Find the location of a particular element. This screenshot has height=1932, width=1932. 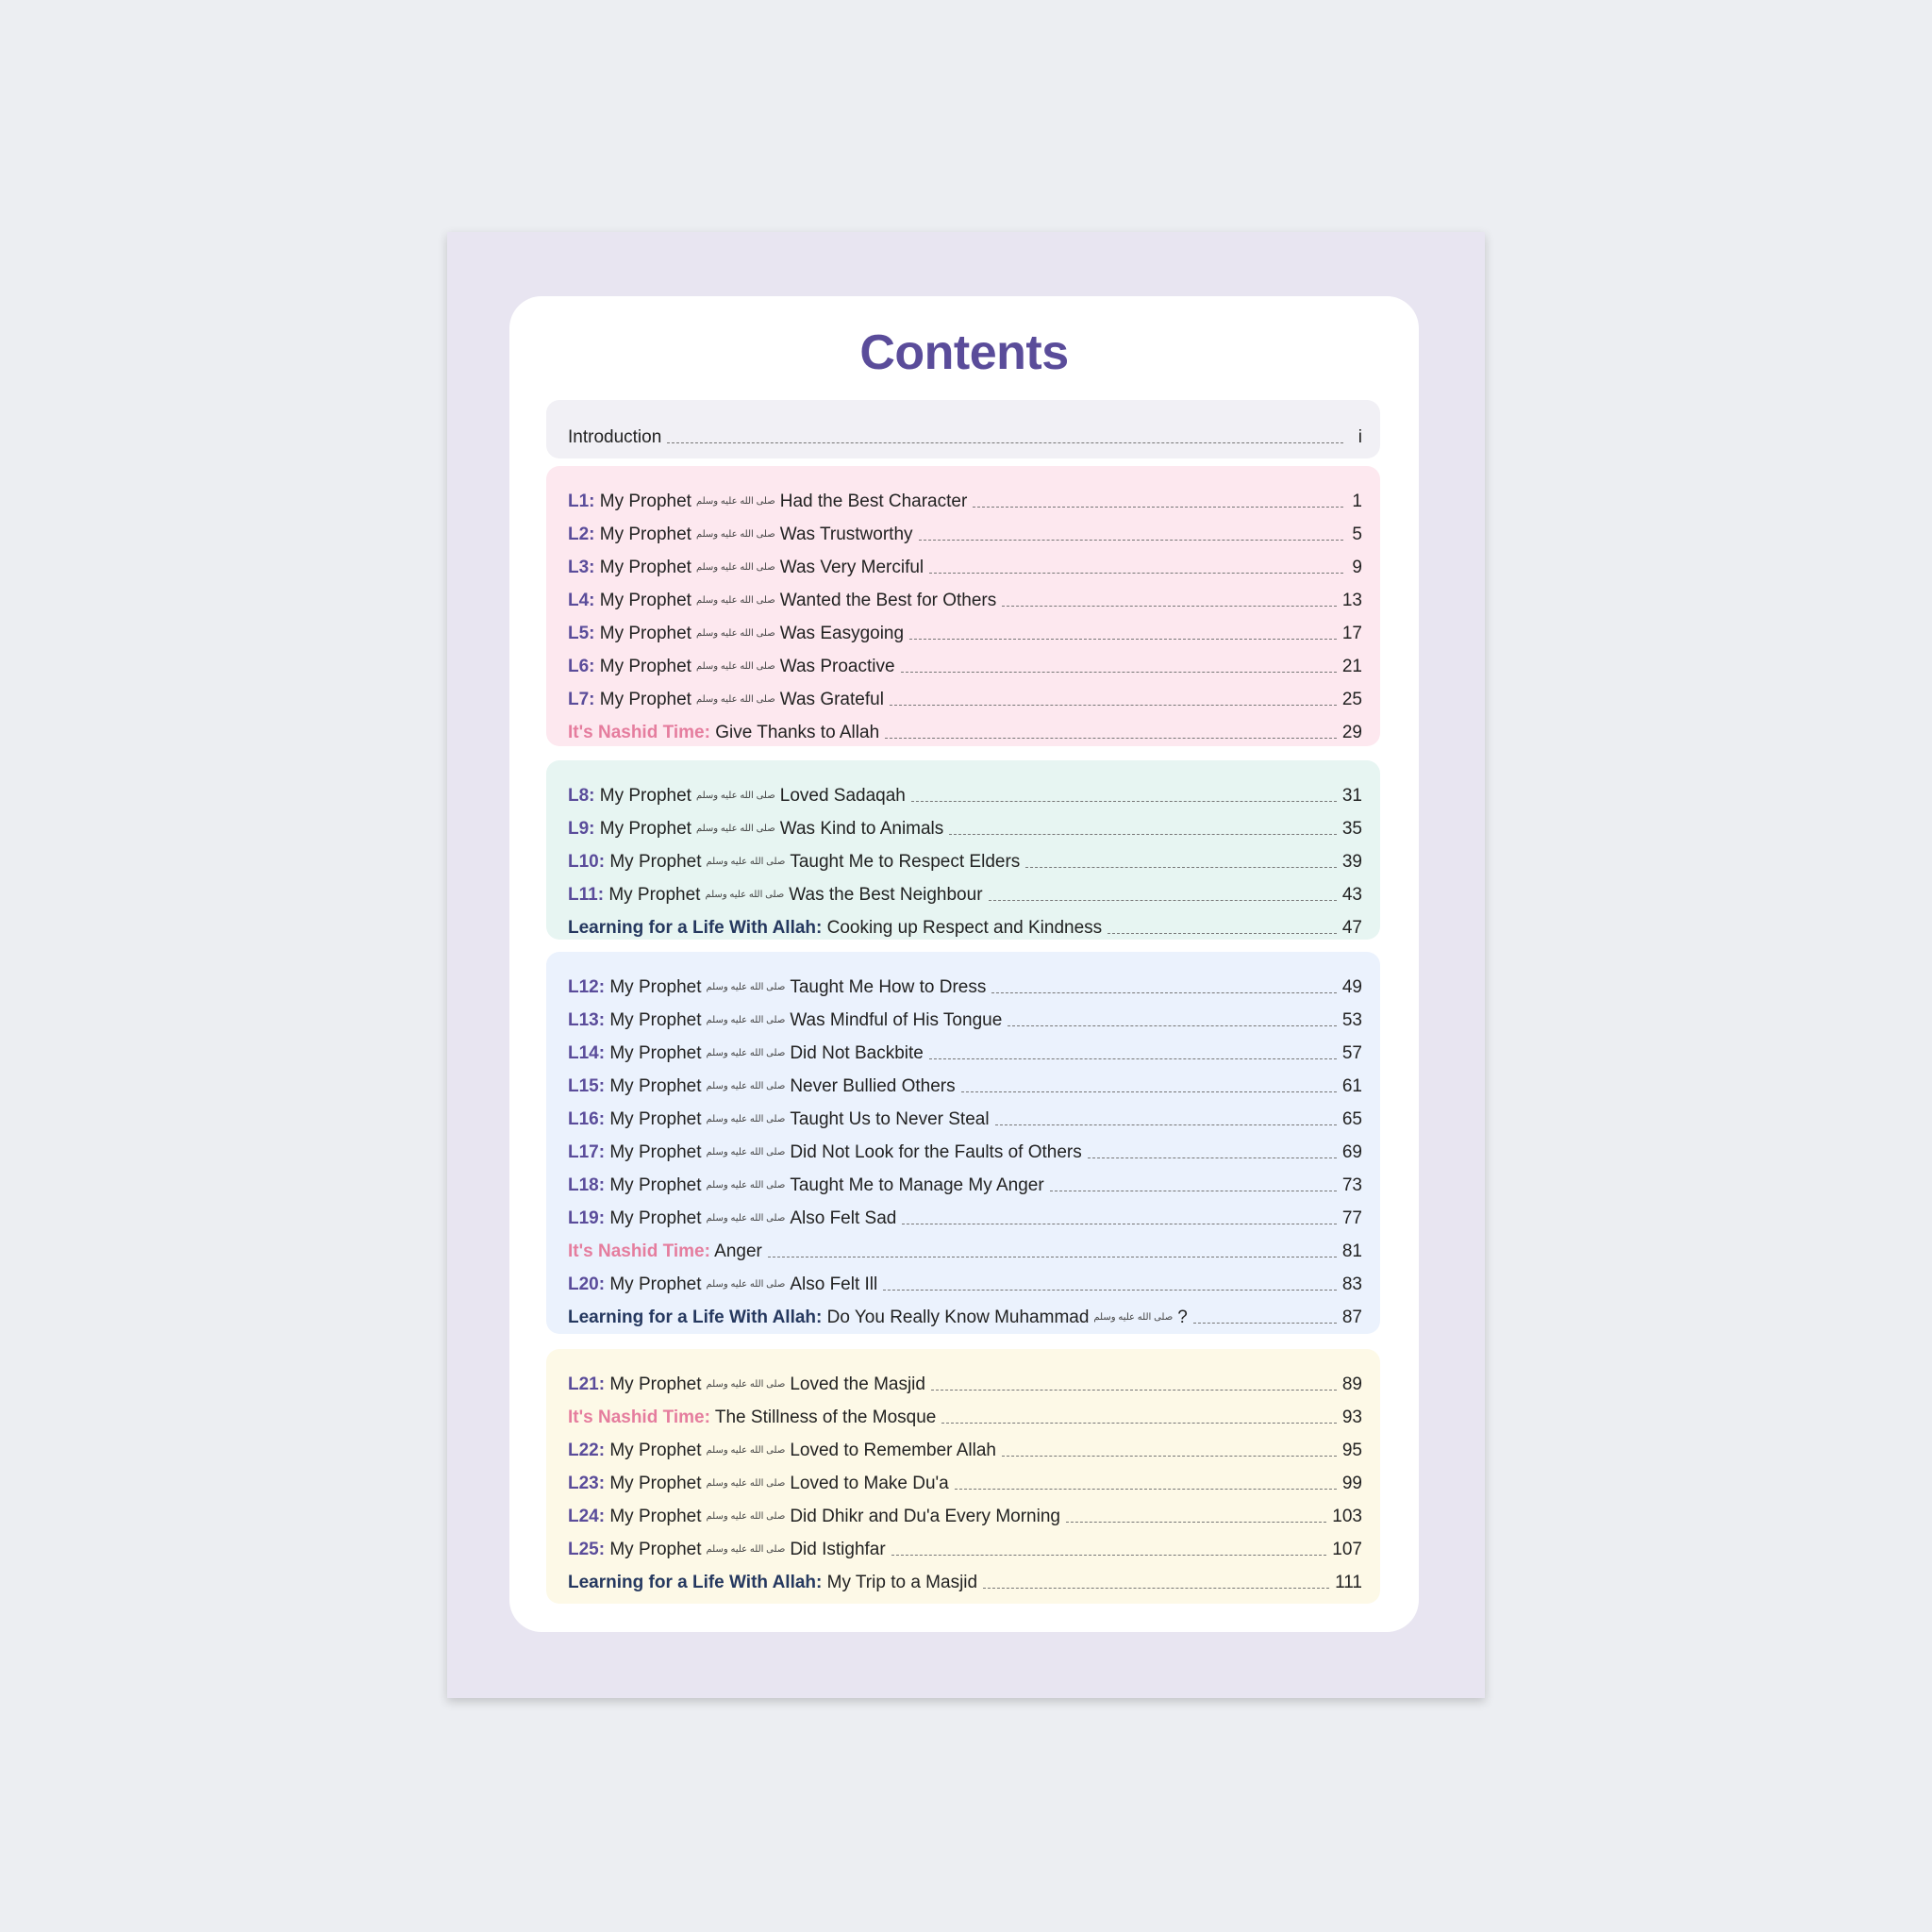

entry-text: Do You Really Know Muhammad is located at coordinates (958, 1317).